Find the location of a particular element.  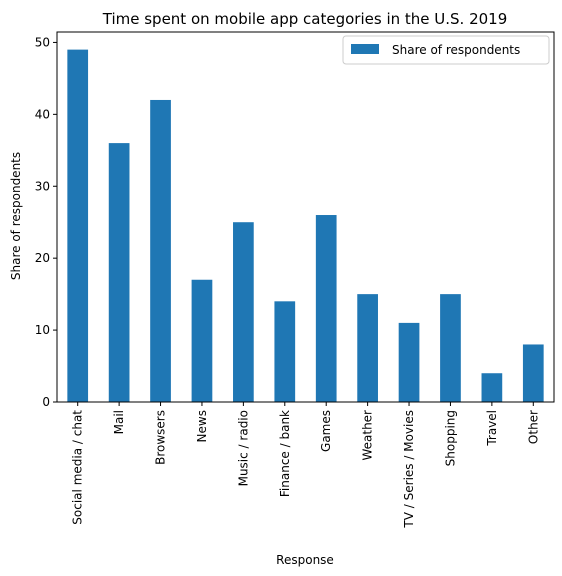

legend-frame is located at coordinates (446, 50).